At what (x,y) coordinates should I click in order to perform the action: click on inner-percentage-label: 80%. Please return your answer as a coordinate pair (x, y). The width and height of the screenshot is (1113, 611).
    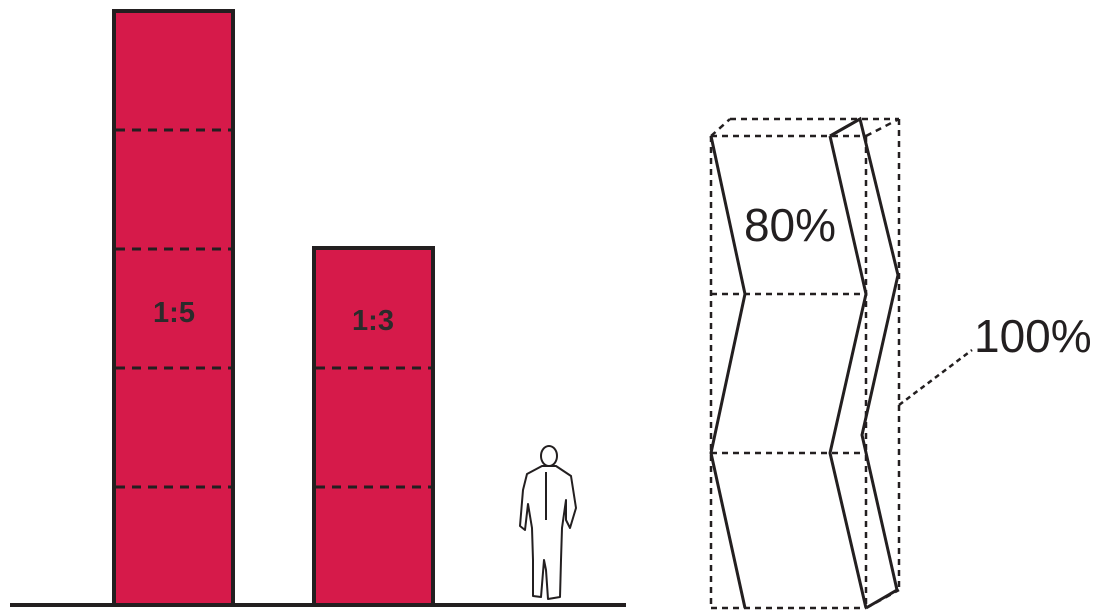
    Looking at the image, I should click on (790, 225).